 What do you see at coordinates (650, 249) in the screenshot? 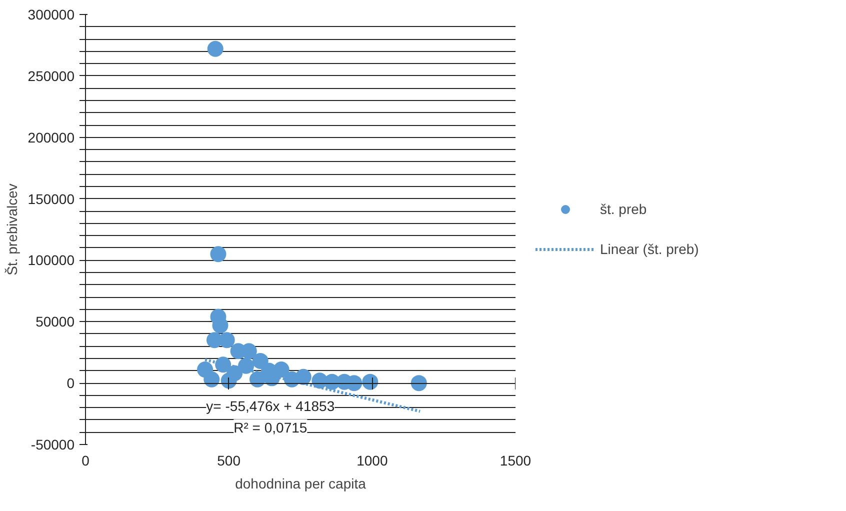
I see `legend-label: Linear (št. preb)` at bounding box center [650, 249].